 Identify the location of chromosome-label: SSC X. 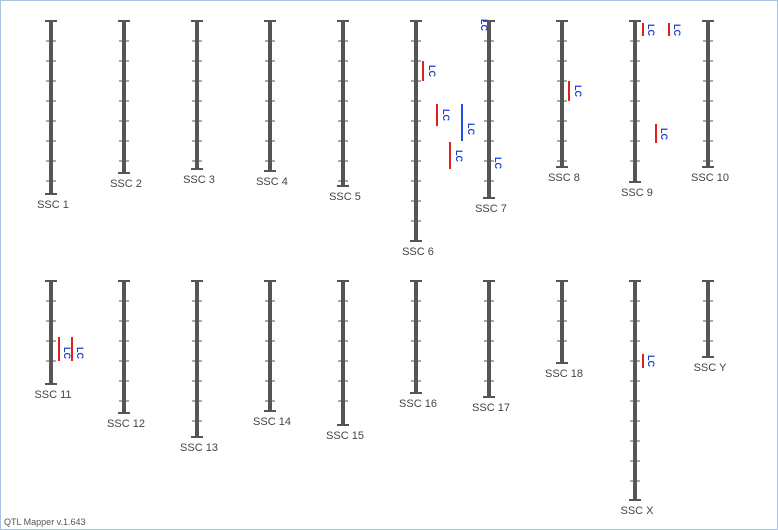
(637, 511).